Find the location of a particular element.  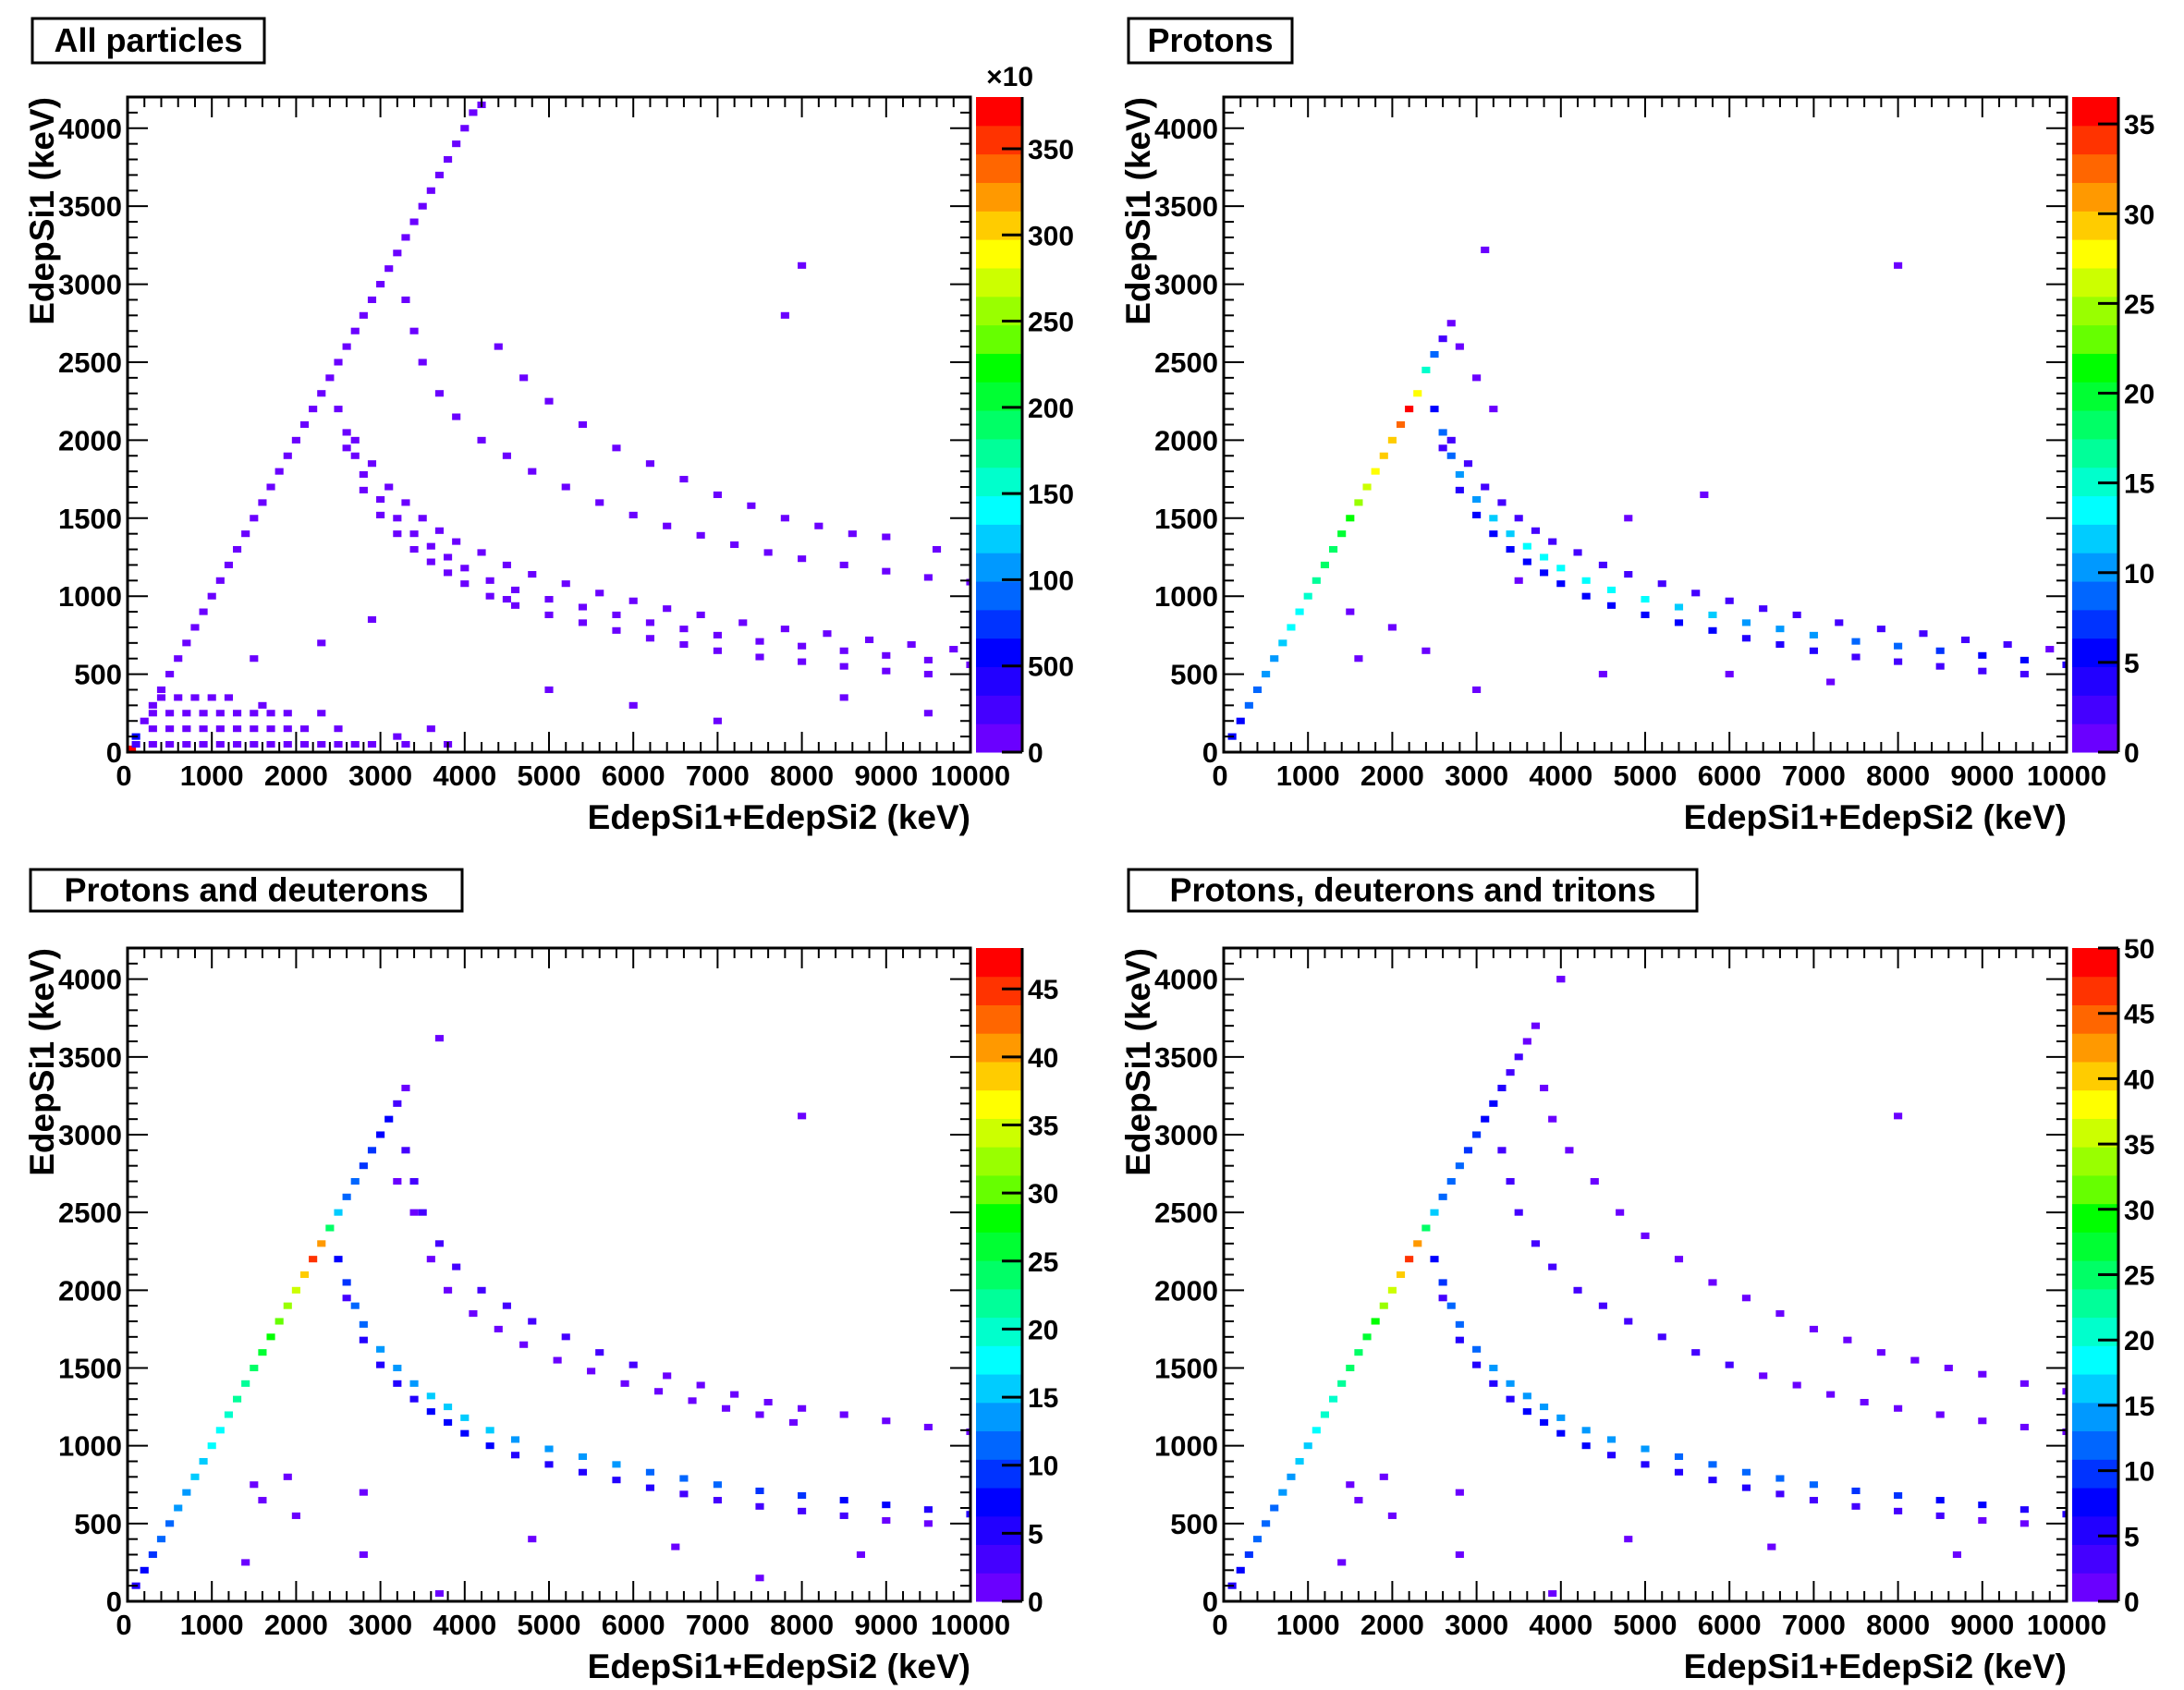

color-scale-label: 0 is located at coordinates (2132, 754).